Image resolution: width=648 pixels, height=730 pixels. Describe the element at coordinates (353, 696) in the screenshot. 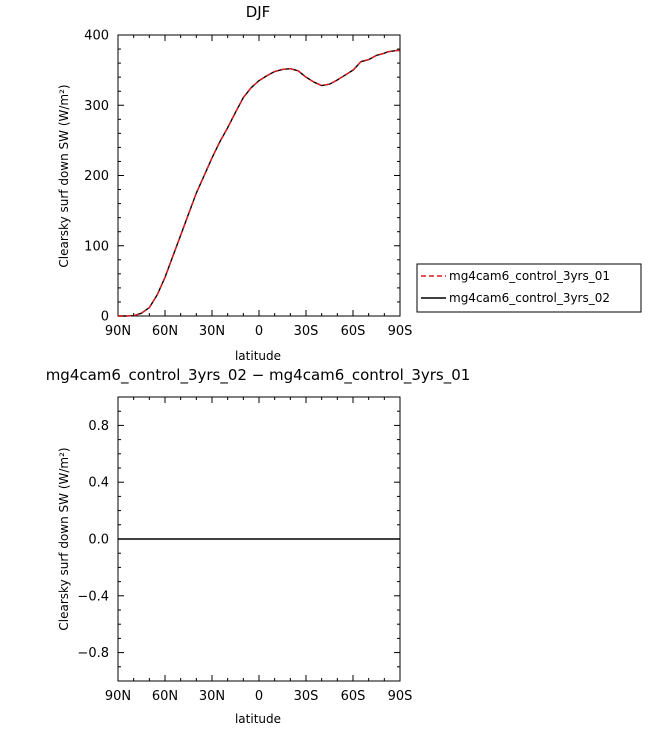

I see `bottom-x-tick-label: 60S` at that location.